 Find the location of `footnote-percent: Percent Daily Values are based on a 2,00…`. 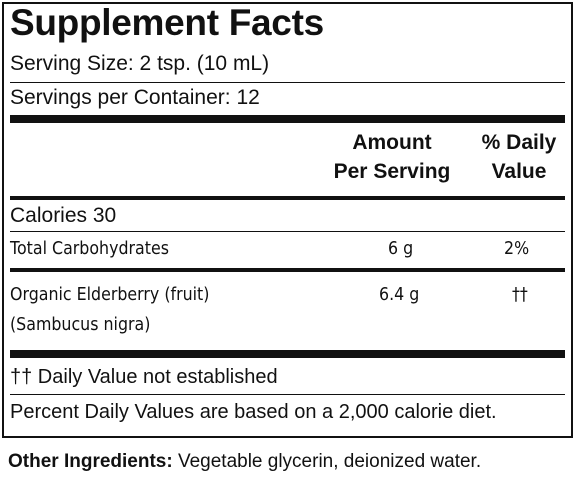

footnote-percent: Percent Daily Values are based on a 2,00… is located at coordinates (253, 412).